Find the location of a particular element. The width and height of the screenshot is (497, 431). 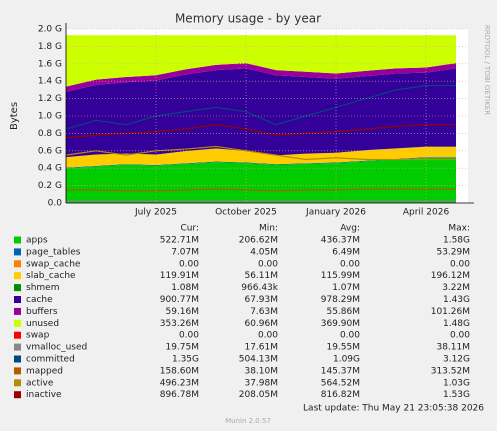

legend-stat: 119.91M is located at coordinates (179, 276).